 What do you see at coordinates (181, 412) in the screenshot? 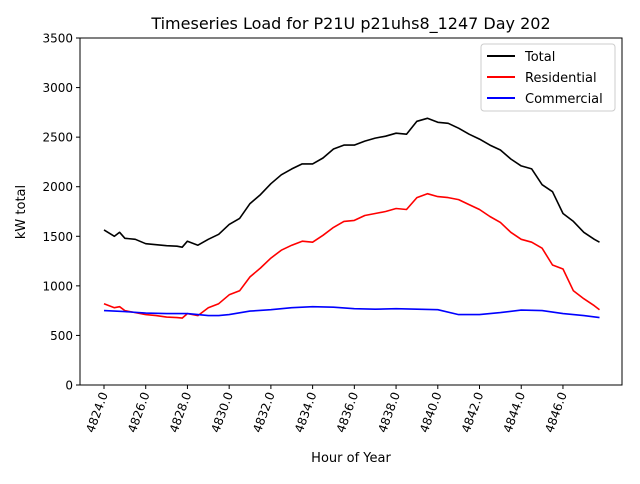
I see `x-tick-label: 4828.0` at bounding box center [181, 412].